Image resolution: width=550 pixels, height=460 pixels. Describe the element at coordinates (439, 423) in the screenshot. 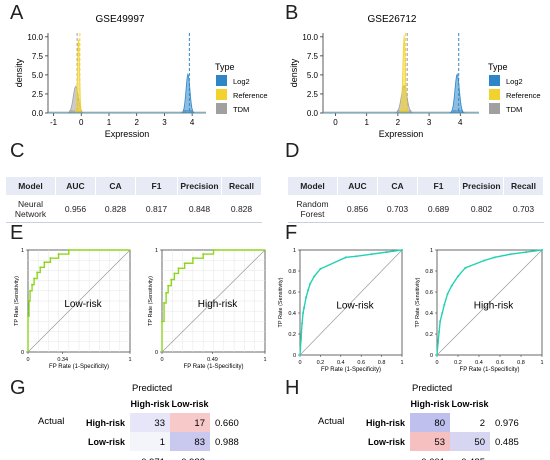

I see `matrix-cell-value: 80` at that location.